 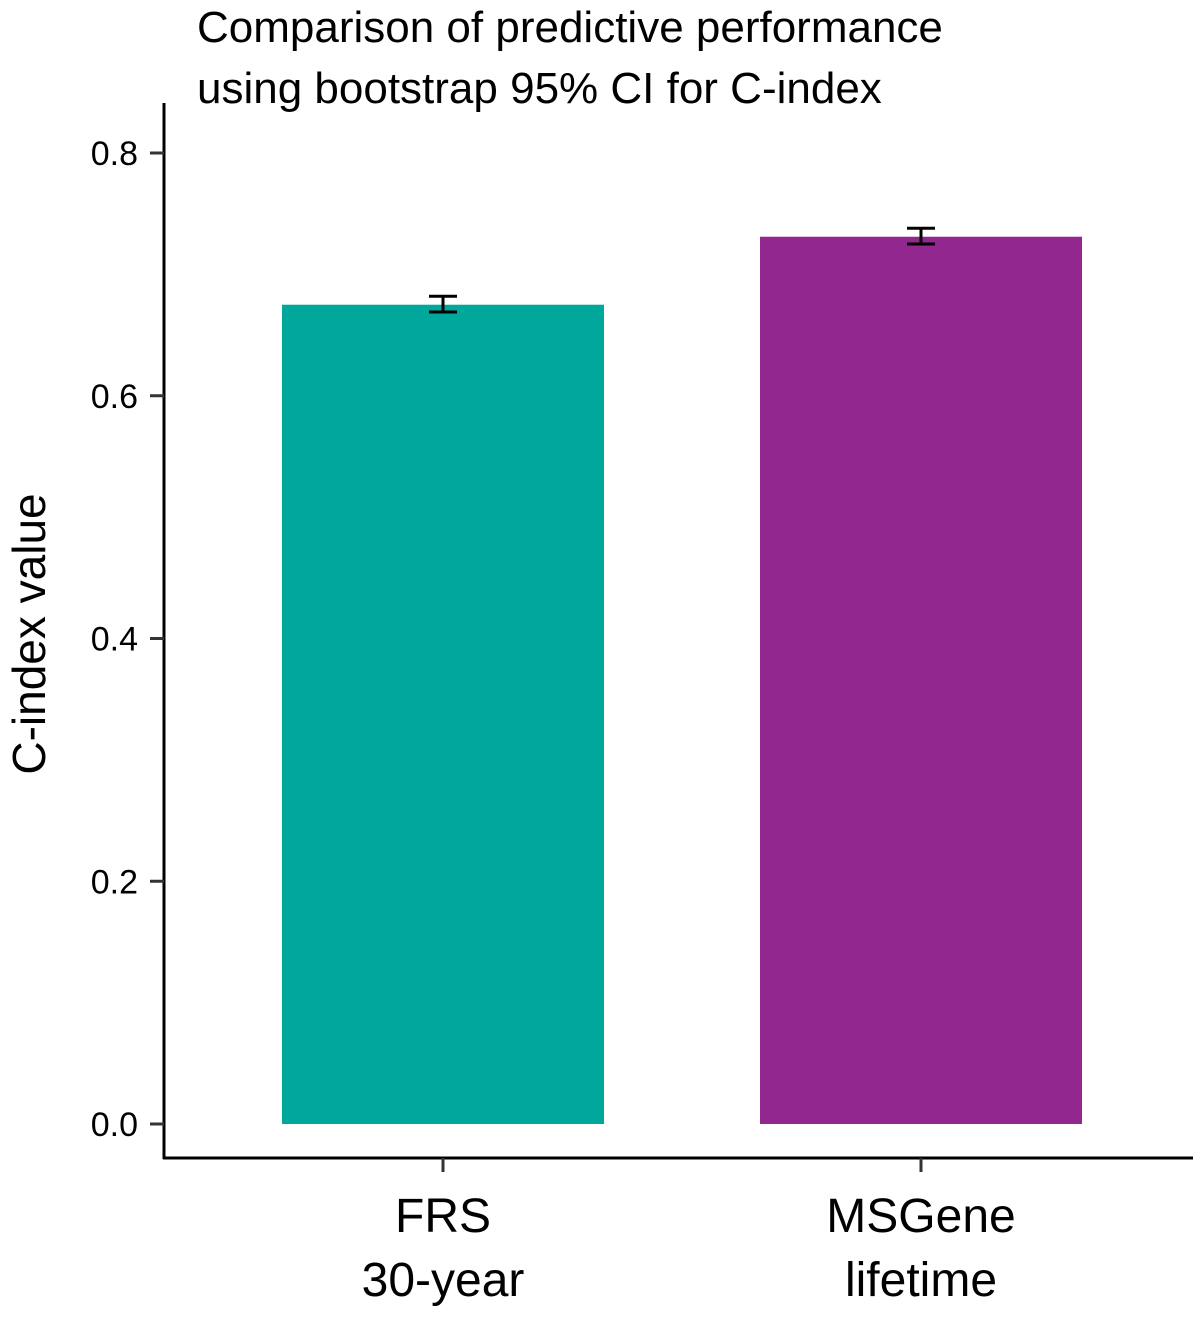 What do you see at coordinates (920, 1216) in the screenshot?
I see `x-tick-label-1-line-0: MSGene` at bounding box center [920, 1216].